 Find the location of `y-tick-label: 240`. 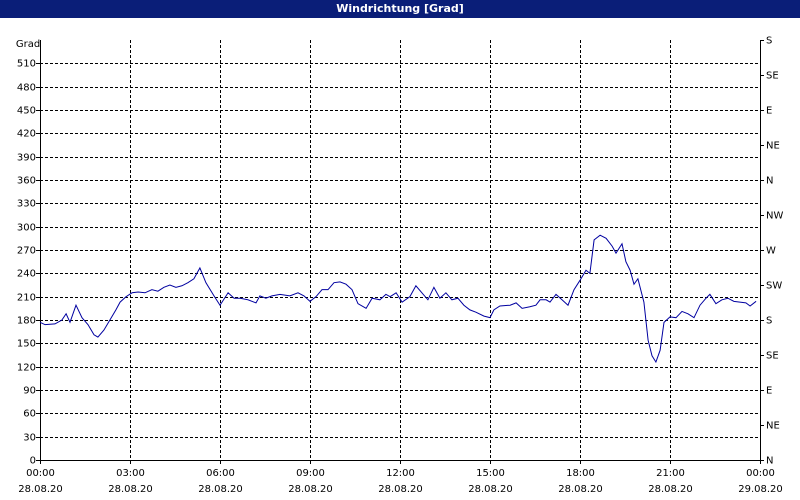

y-tick-label: 240 is located at coordinates (26, 274).